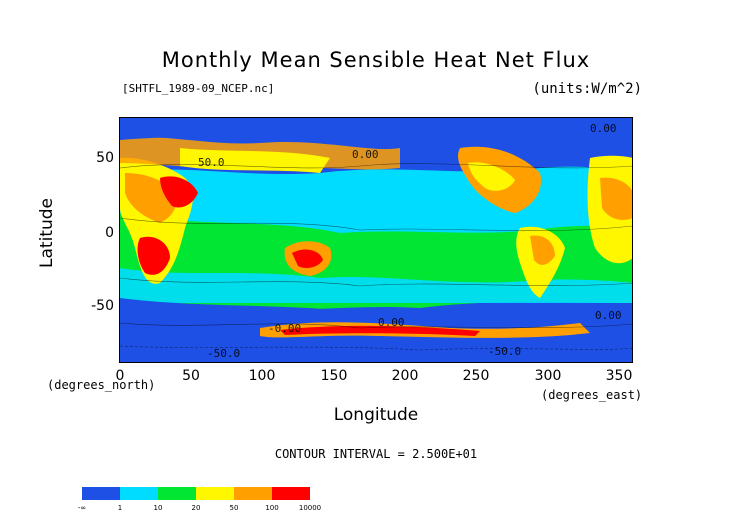 This screenshot has height=532, width=752. I want to click on contour-label-zero-south: 0.00, so click(391, 322).